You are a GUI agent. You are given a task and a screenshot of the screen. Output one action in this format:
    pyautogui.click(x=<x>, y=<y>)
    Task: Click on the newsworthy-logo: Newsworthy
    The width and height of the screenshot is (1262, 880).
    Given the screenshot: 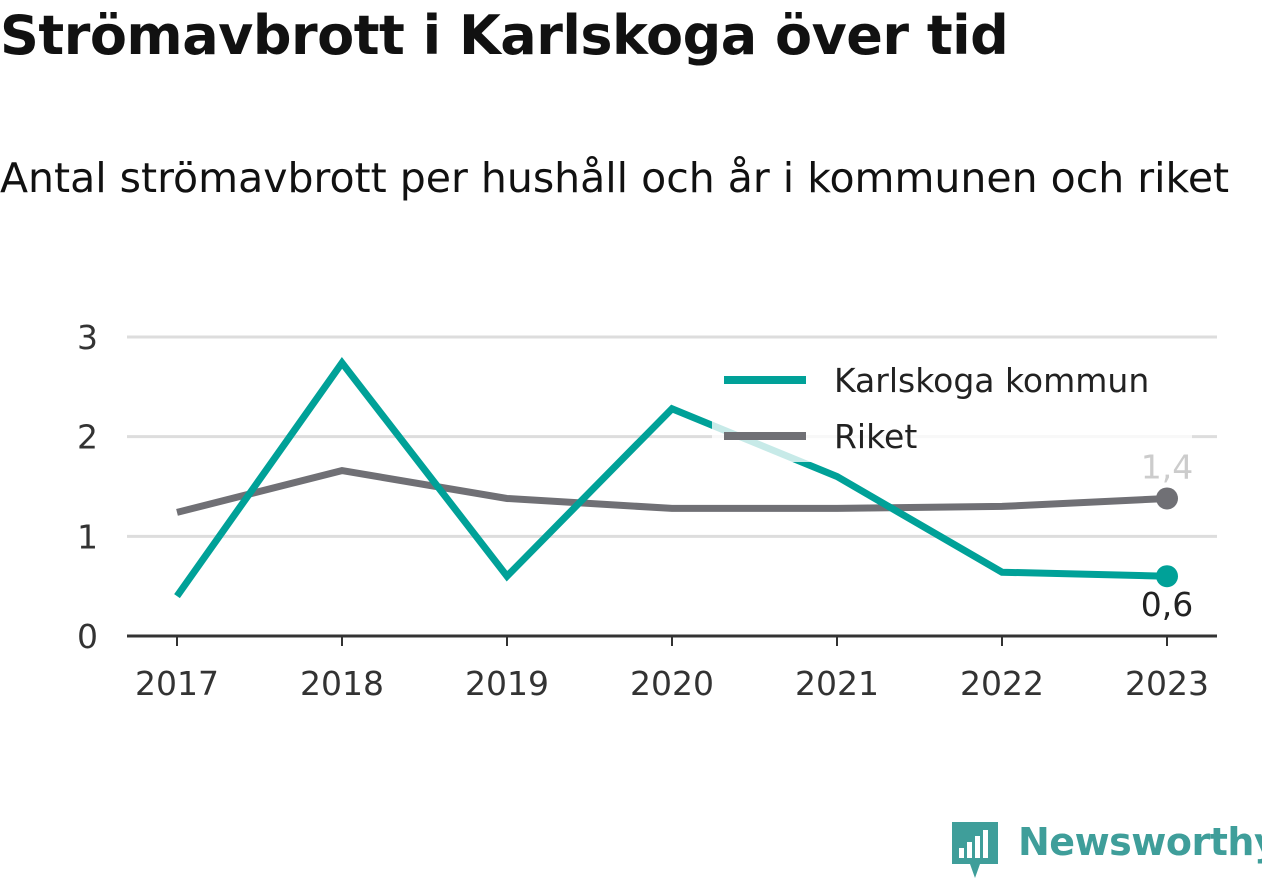 What is the action you would take?
    pyautogui.click(x=1106, y=848)
    